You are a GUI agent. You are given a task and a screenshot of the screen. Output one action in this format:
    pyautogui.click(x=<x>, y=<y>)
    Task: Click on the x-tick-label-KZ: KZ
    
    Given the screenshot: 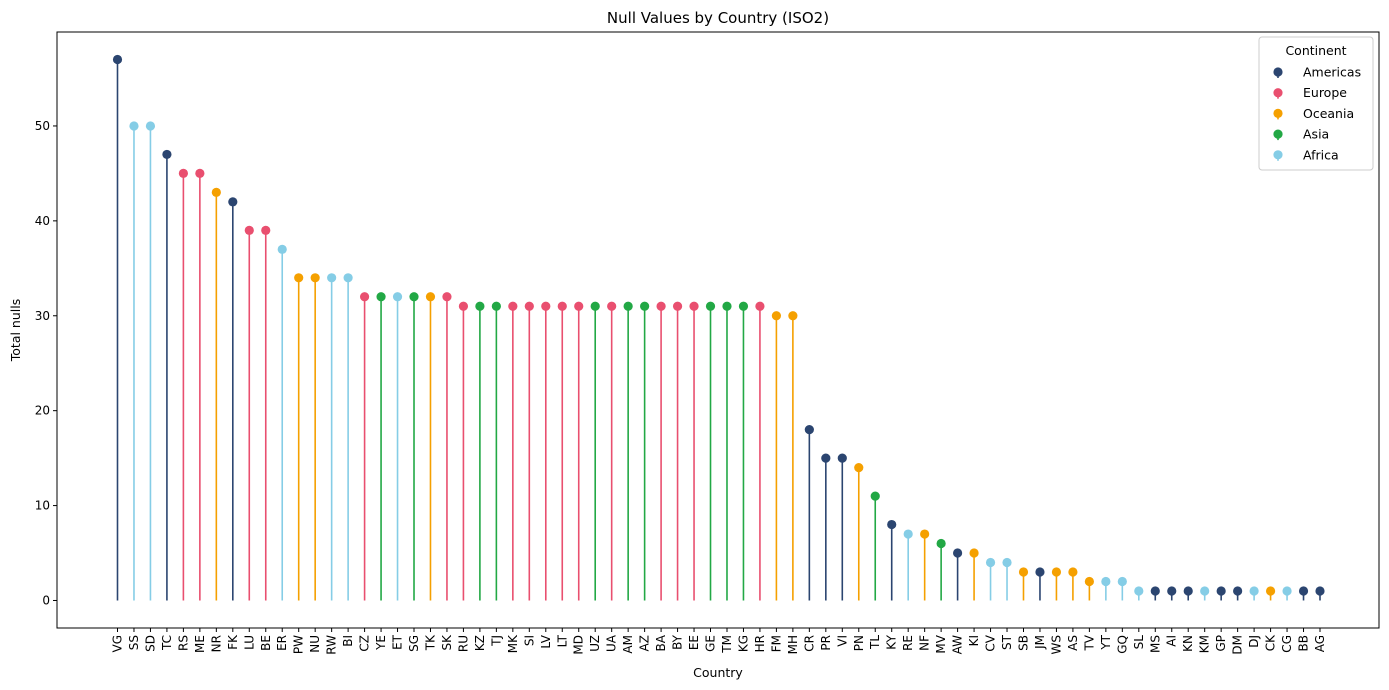 What is the action you would take?
    pyautogui.click(x=480, y=643)
    